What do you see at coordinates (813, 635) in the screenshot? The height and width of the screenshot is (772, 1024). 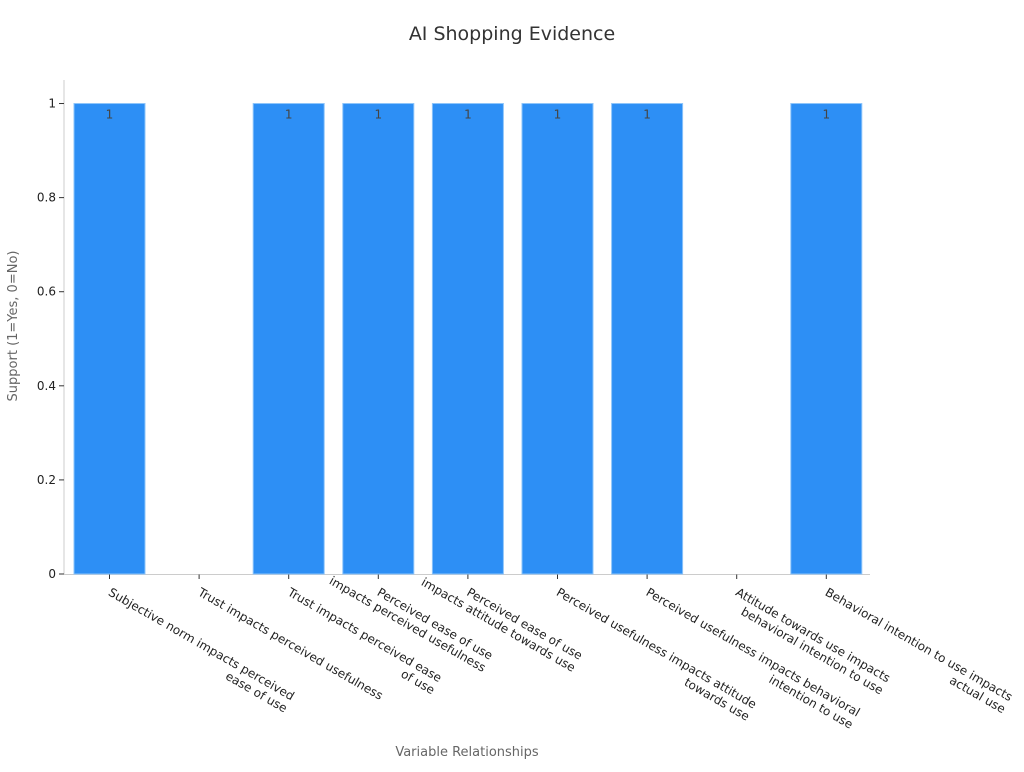 I see `x-tick-label-line: Attitude towards use impacts` at bounding box center [813, 635].